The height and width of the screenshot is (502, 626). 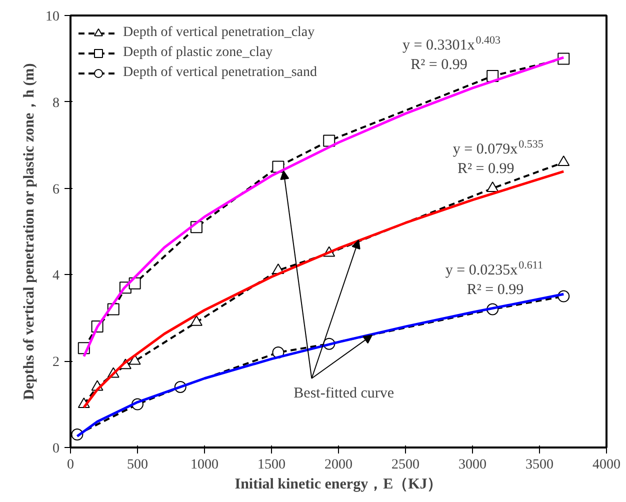 I want to click on y-axis-title: Depths of vertical penetration or plastic zone，h (m), so click(x=30, y=231).